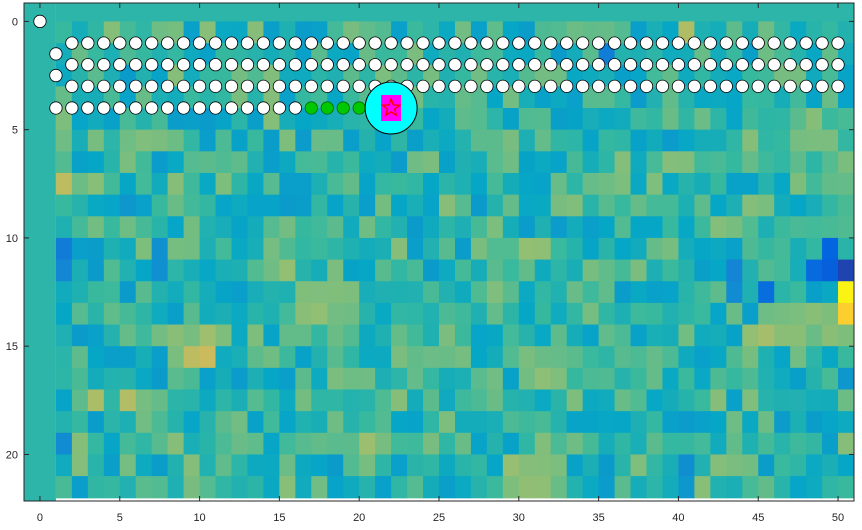 The image size is (862, 530). What do you see at coordinates (15, 131) in the screenshot?
I see `y-tick-label: 5` at bounding box center [15, 131].